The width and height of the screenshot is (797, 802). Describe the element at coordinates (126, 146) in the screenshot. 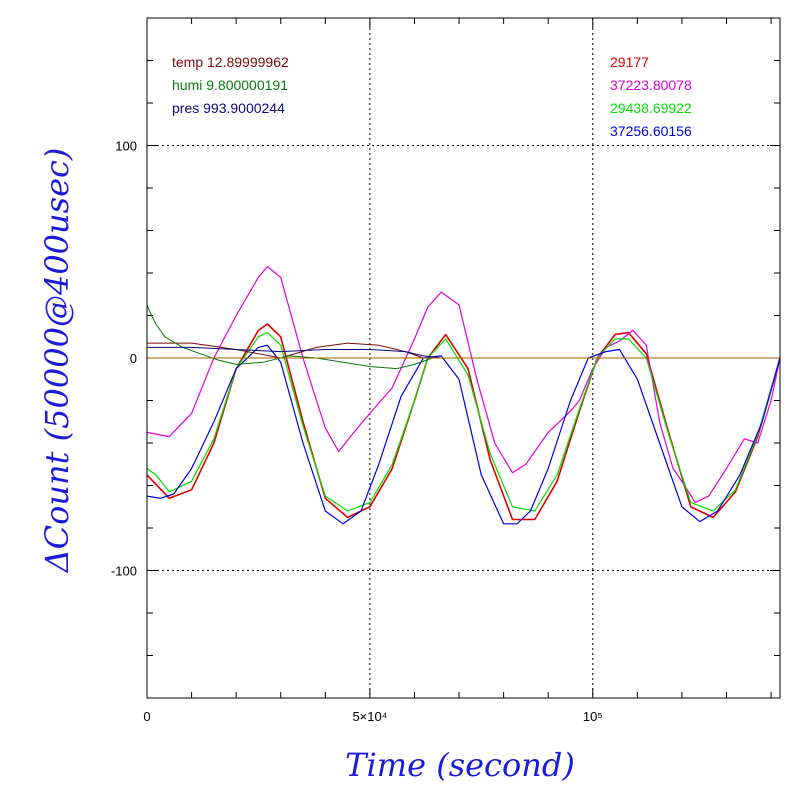

I see `y-tick-label: 100` at that location.